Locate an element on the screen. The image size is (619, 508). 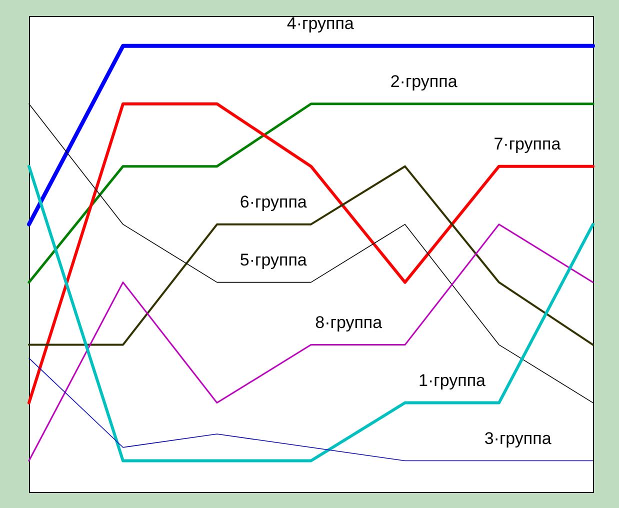
series-label: 3·группа is located at coordinates (518, 438).